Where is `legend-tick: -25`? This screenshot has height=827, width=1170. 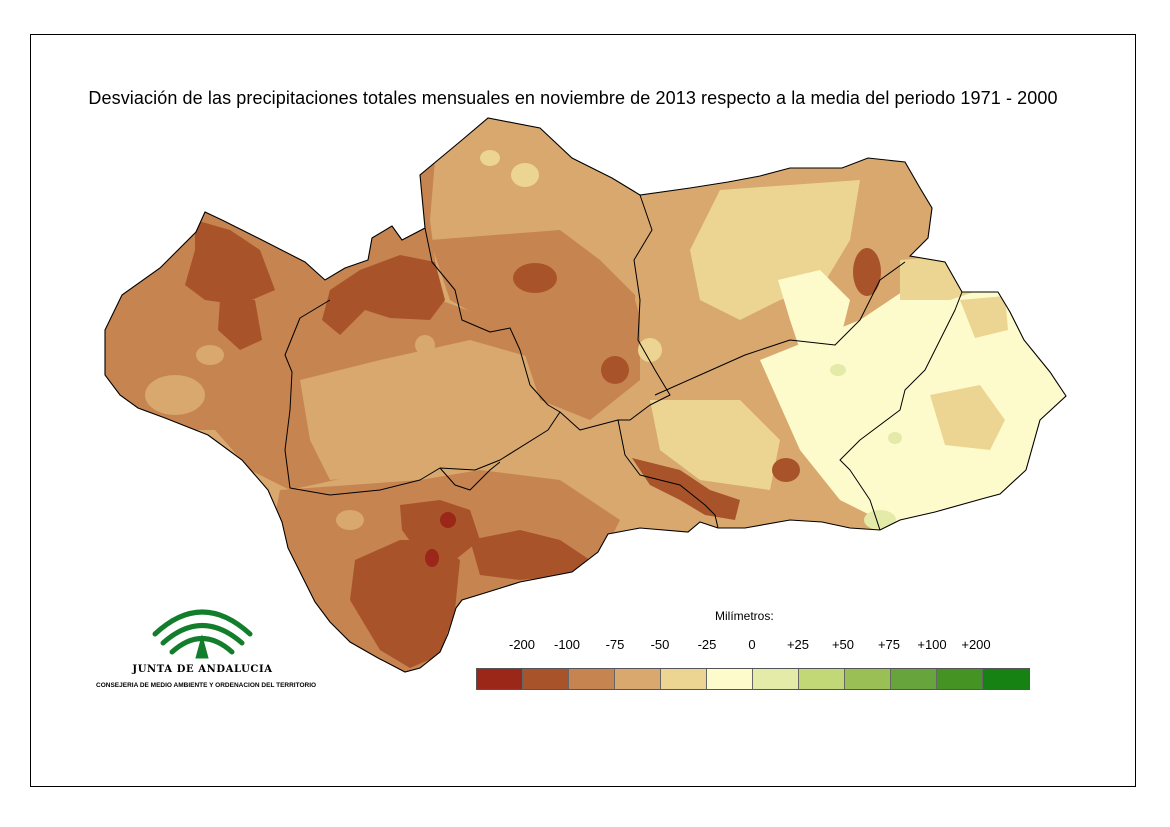
legend-tick: -25 is located at coordinates (707, 644).